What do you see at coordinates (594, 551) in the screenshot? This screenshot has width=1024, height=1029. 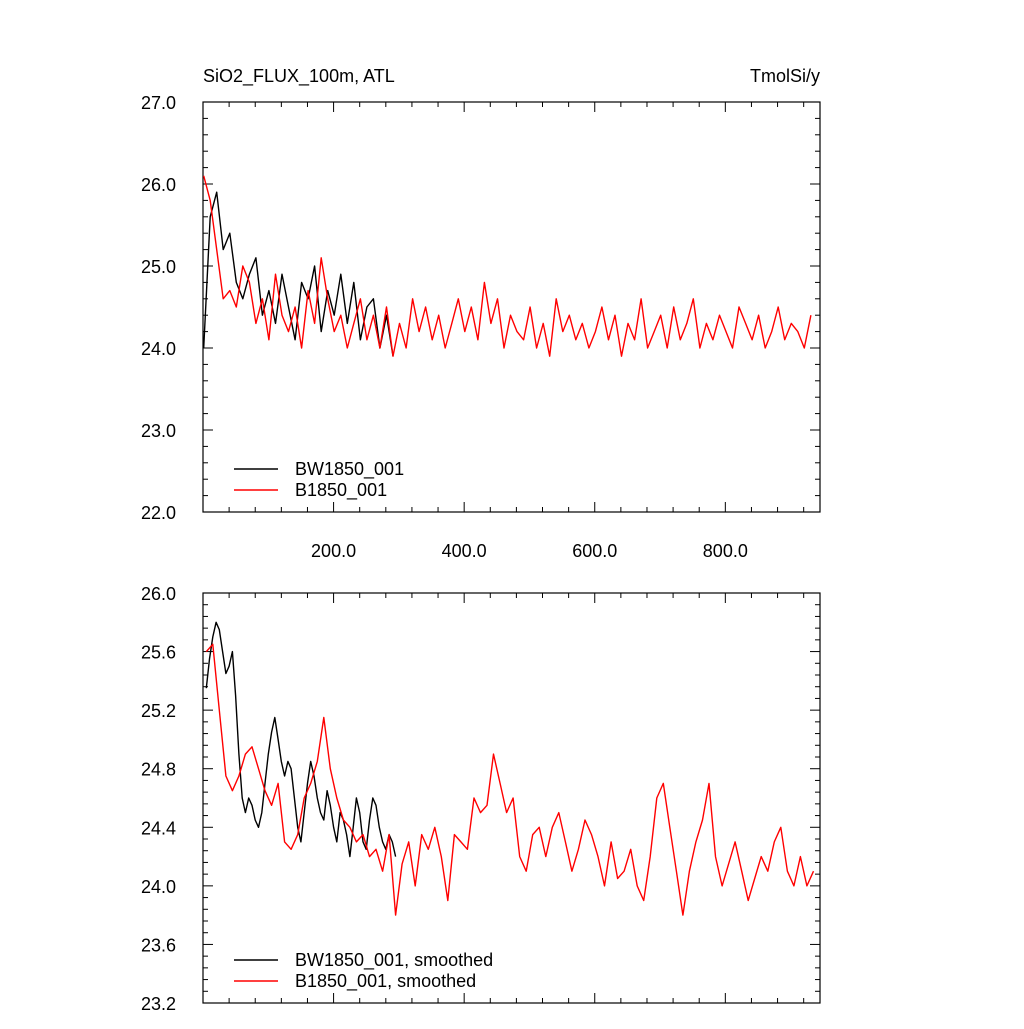 I see `x-tick-label: 600.0` at bounding box center [594, 551].